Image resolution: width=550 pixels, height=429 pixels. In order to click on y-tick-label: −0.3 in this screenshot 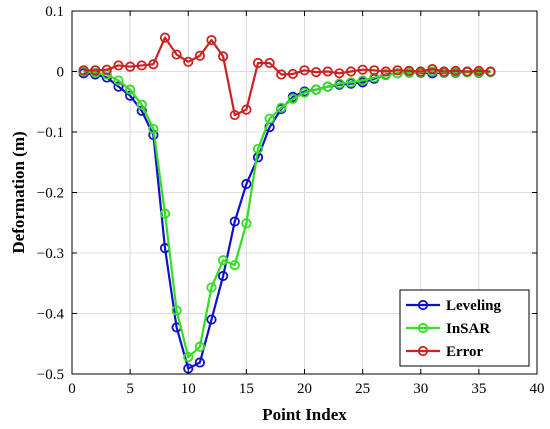, I will do `click(50, 254)`.